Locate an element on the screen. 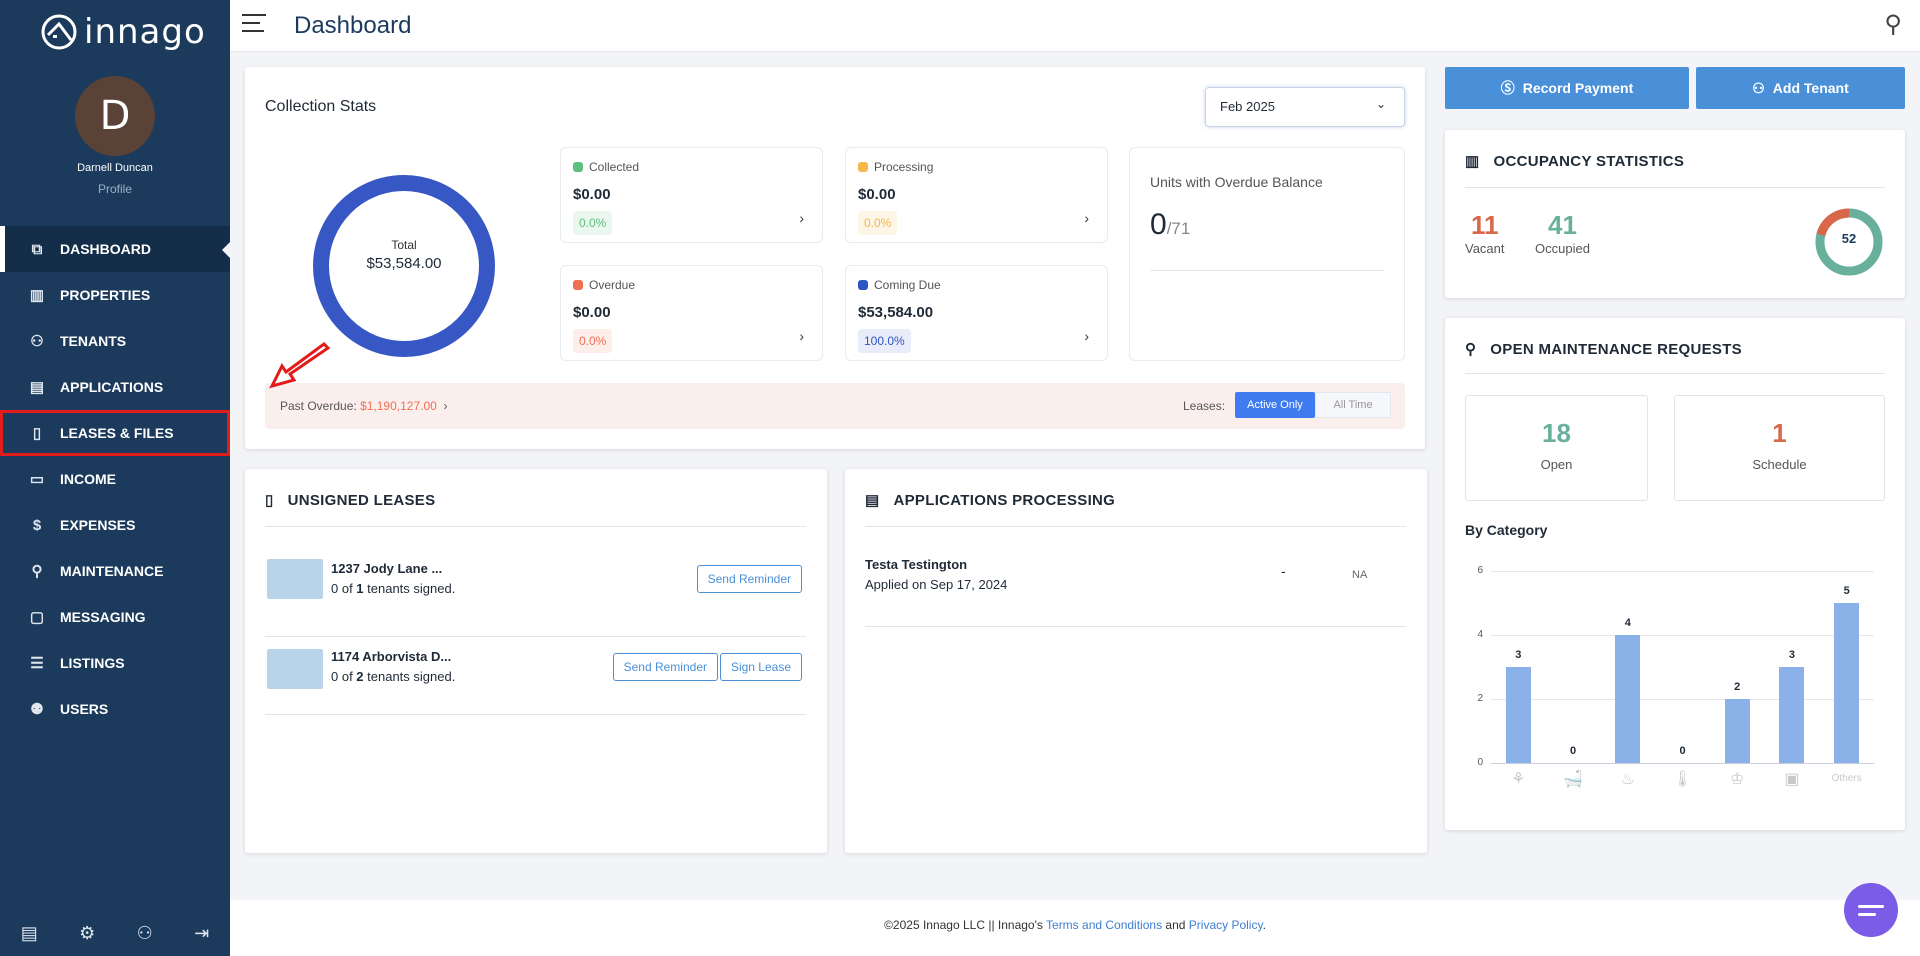  open-label: Open is located at coordinates (1556, 464).